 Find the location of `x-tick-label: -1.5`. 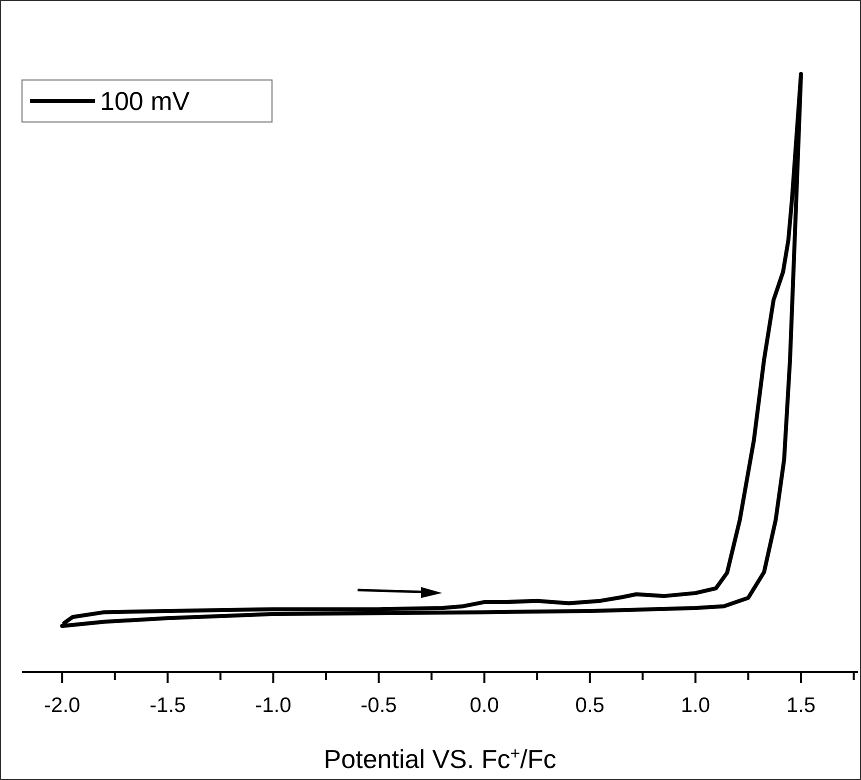

x-tick-label: -1.5 is located at coordinates (168, 705).